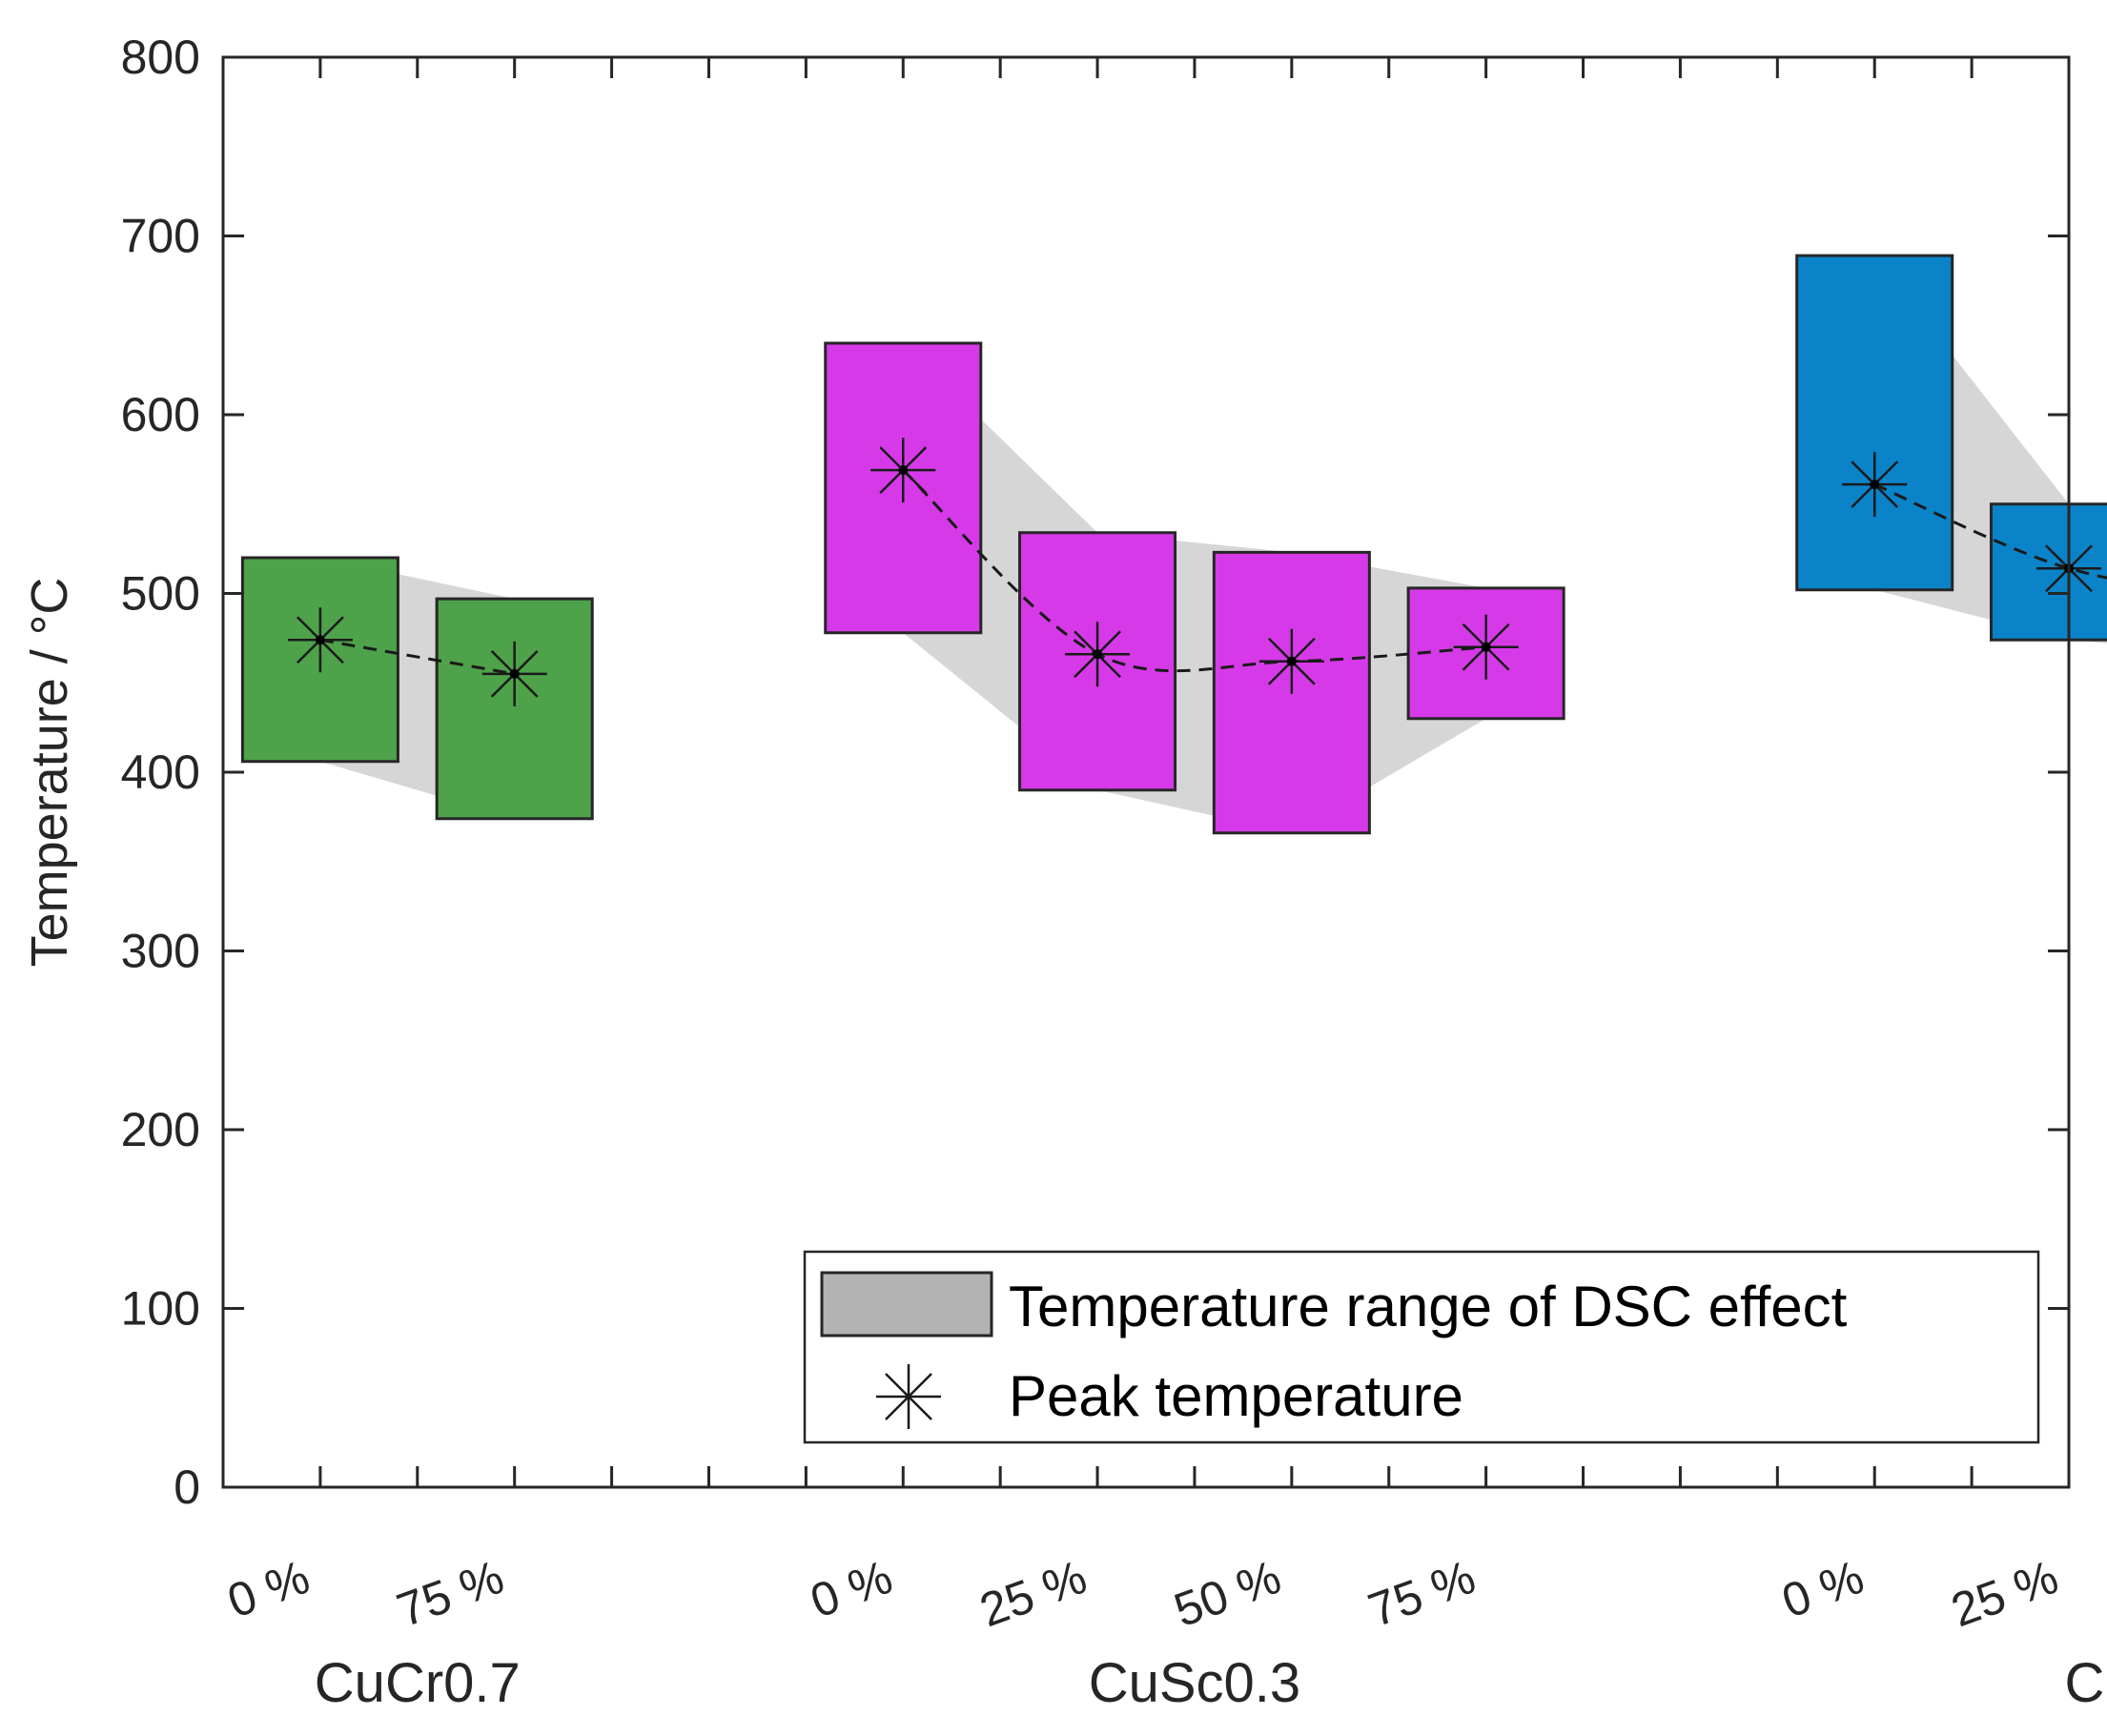 This screenshot has height=1736, width=2107. I want to click on peak-lines, so click(1213, 572).